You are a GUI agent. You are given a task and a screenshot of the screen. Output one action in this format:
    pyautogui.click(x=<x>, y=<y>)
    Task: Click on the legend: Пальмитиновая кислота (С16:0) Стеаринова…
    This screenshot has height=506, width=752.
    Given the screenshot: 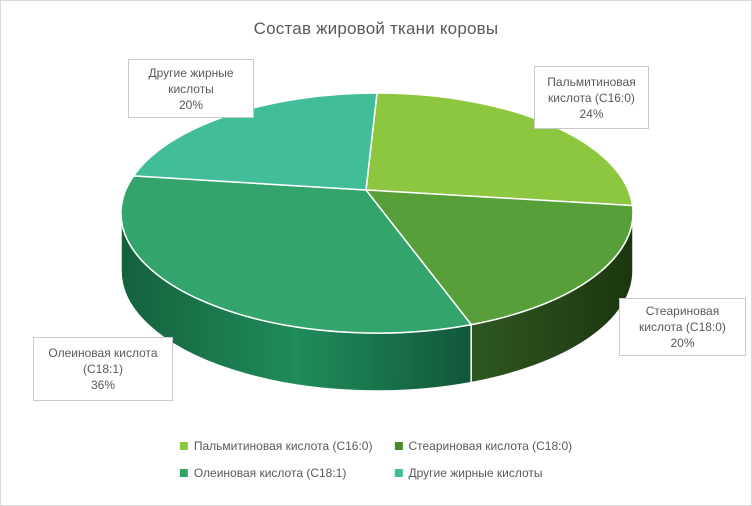 What is the action you would take?
    pyautogui.click(x=375, y=459)
    